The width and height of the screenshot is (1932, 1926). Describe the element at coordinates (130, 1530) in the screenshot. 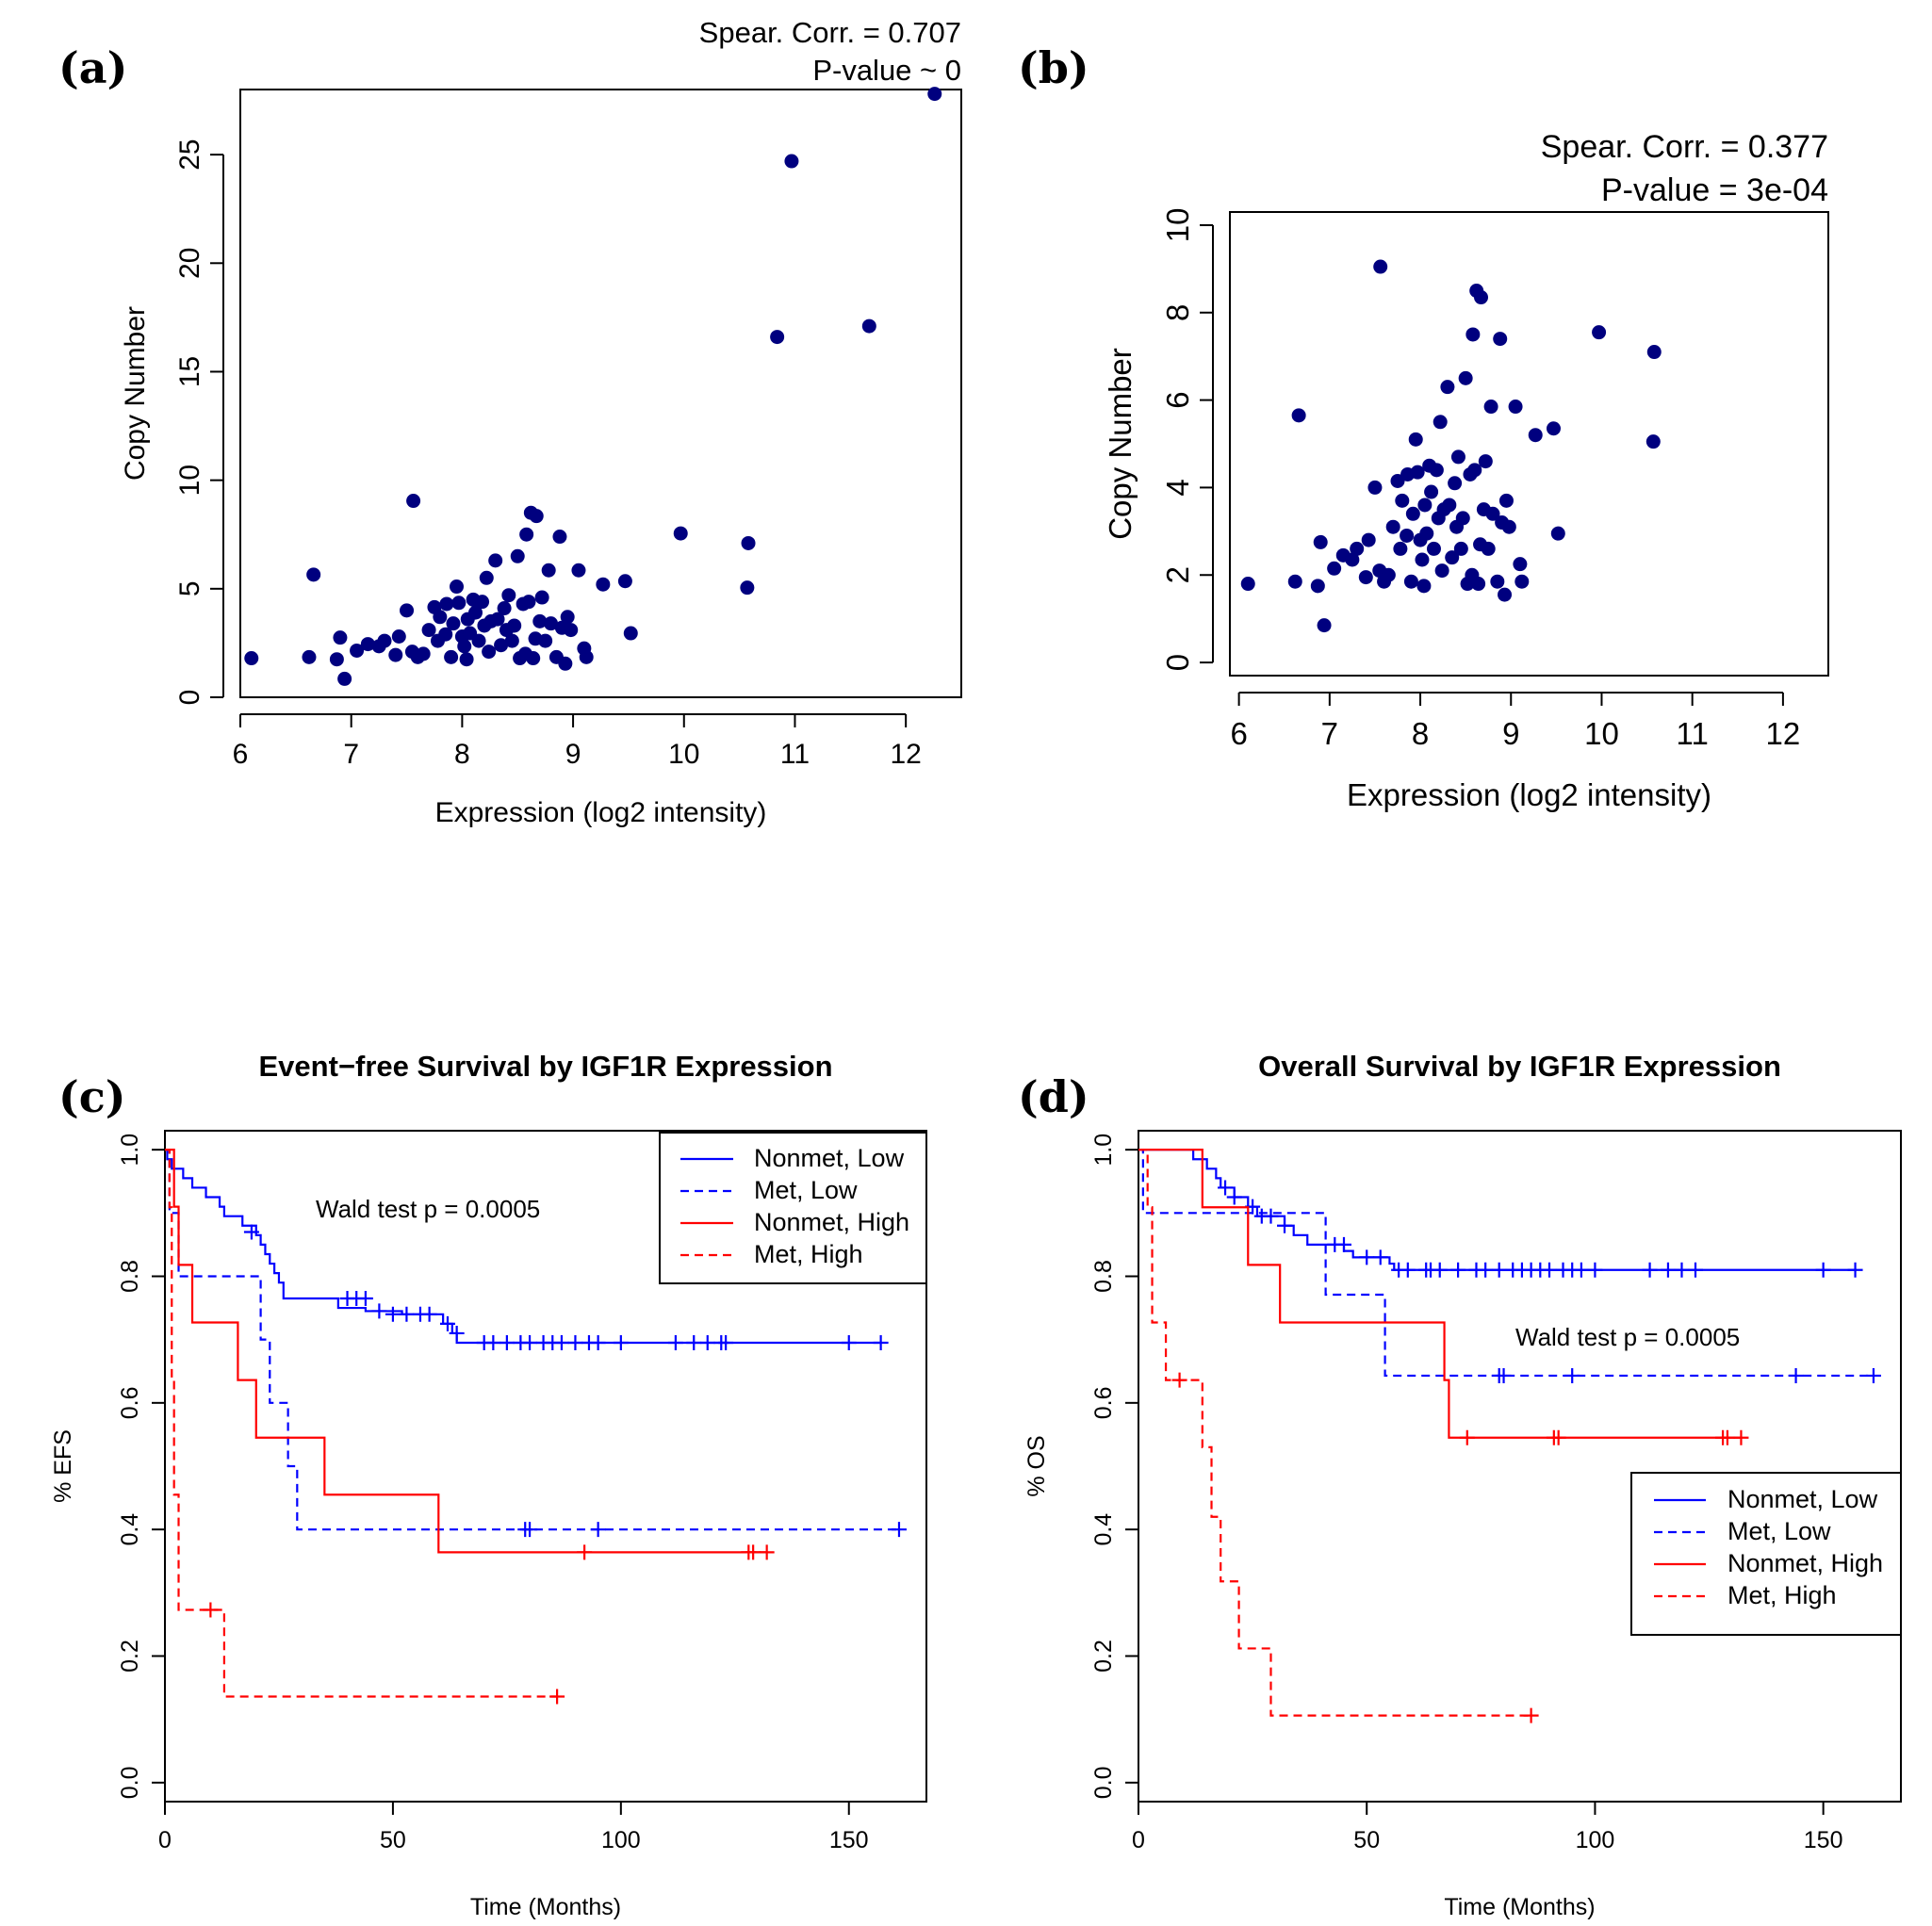

I see `y-tick-label: 0.4` at that location.